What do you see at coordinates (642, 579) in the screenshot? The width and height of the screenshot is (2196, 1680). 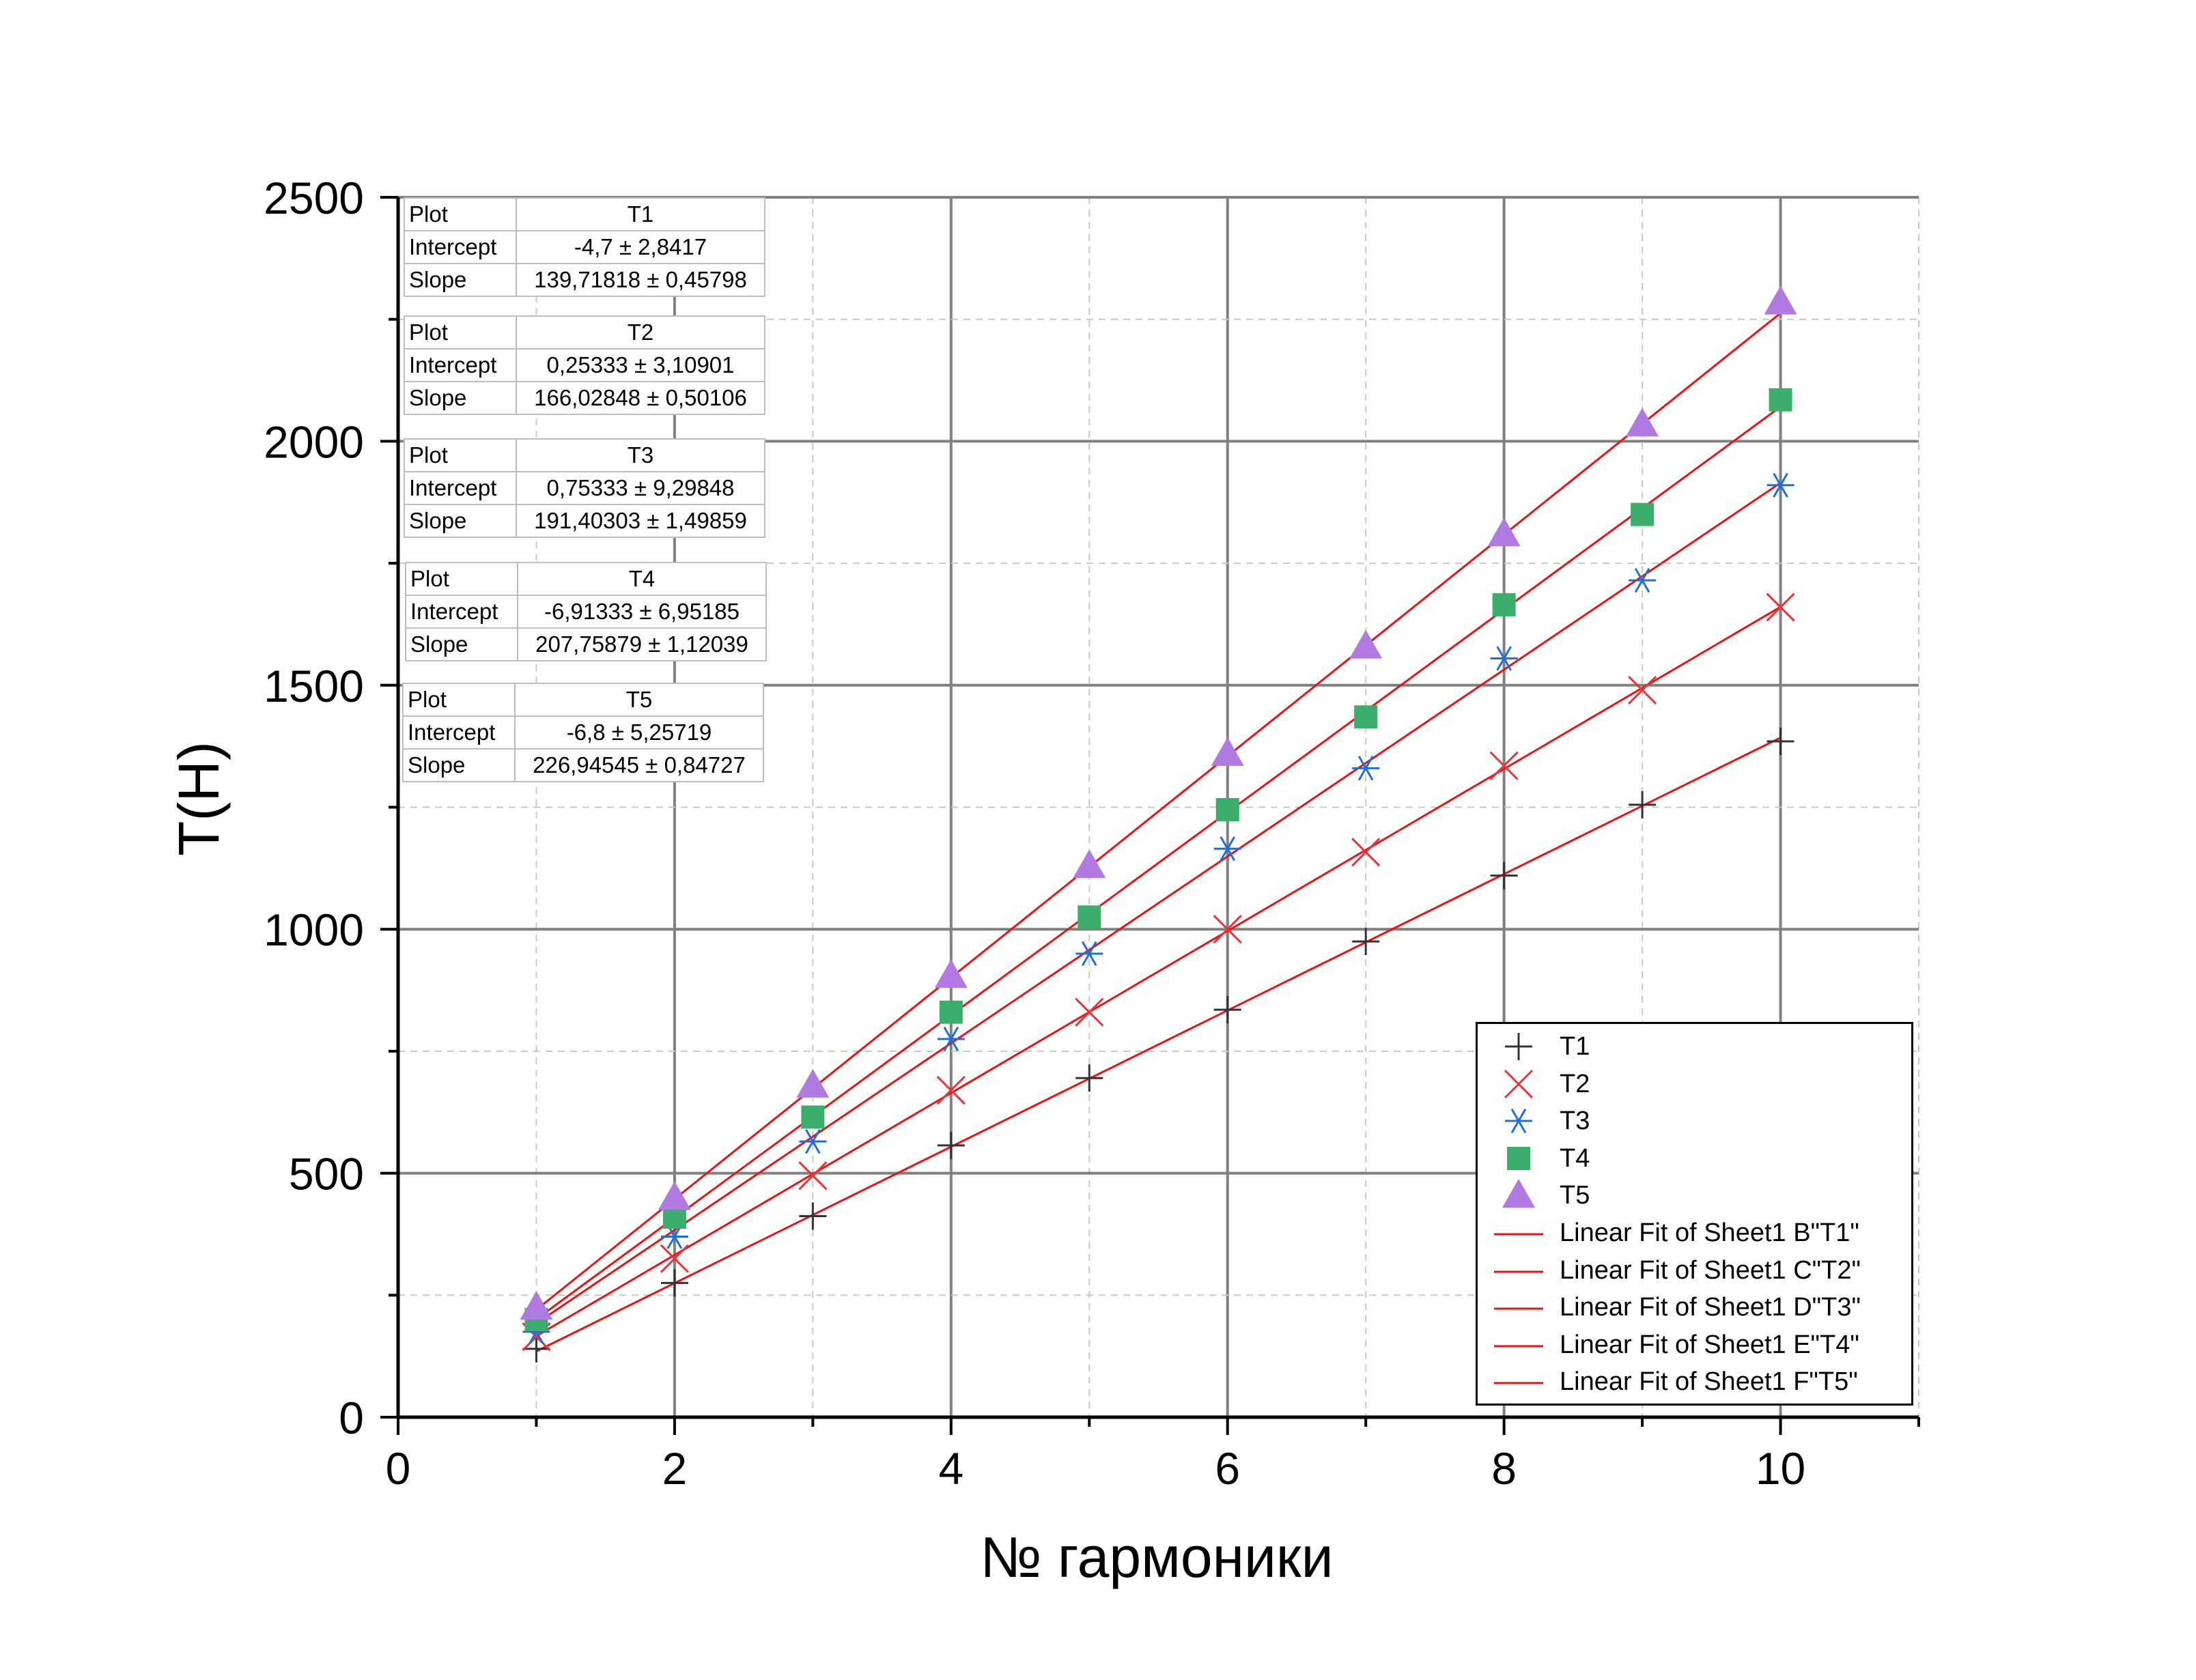 I see `fit-table-value: T4` at bounding box center [642, 579].